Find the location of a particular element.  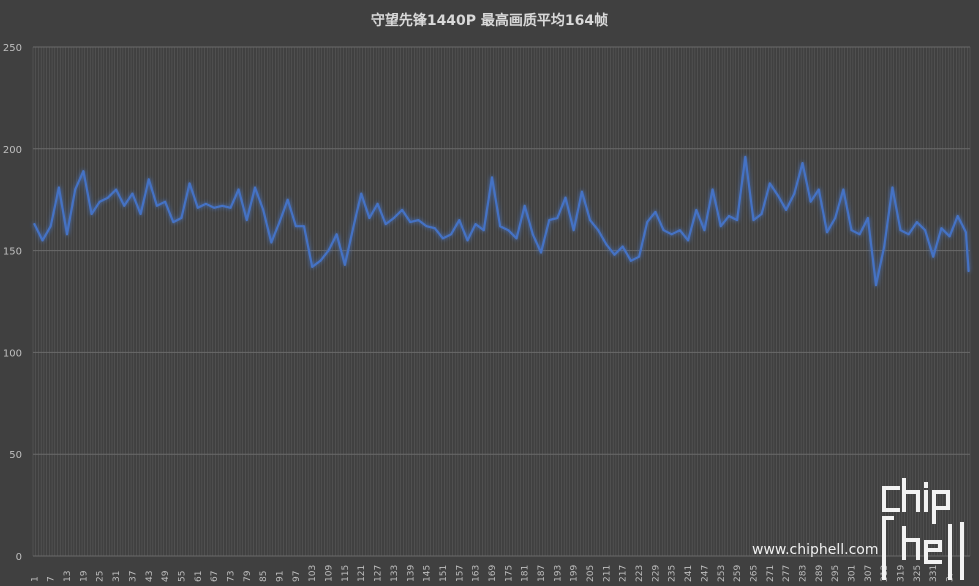

x-tick-label: 289 is located at coordinates (820, 573).